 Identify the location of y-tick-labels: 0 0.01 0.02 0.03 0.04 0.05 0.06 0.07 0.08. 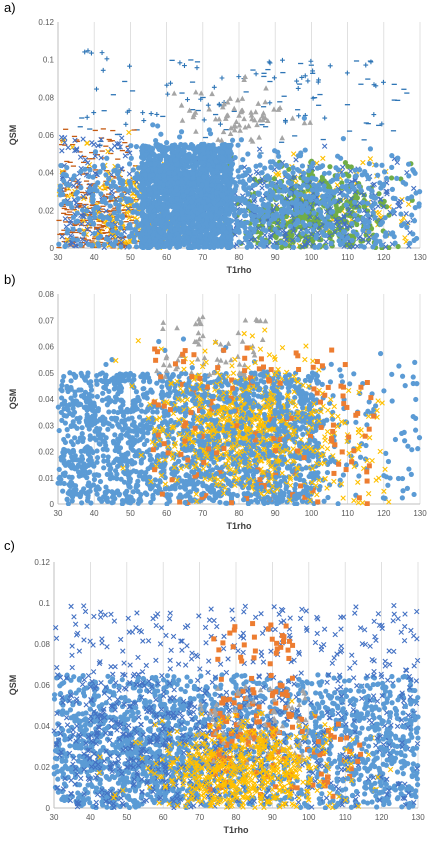
(46, 399).